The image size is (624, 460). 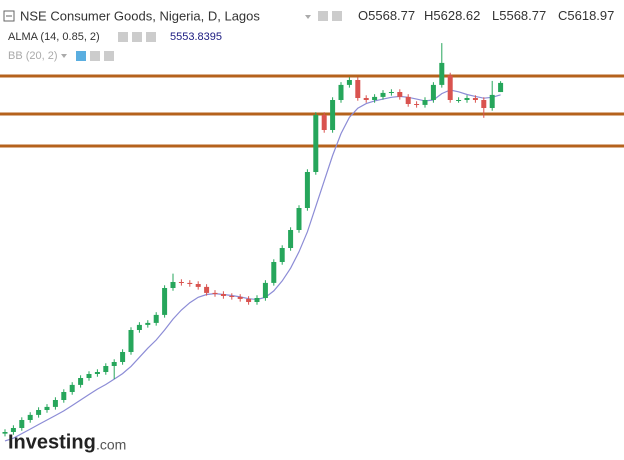 I want to click on ohlc-item: H5628.62, so click(x=452, y=15).